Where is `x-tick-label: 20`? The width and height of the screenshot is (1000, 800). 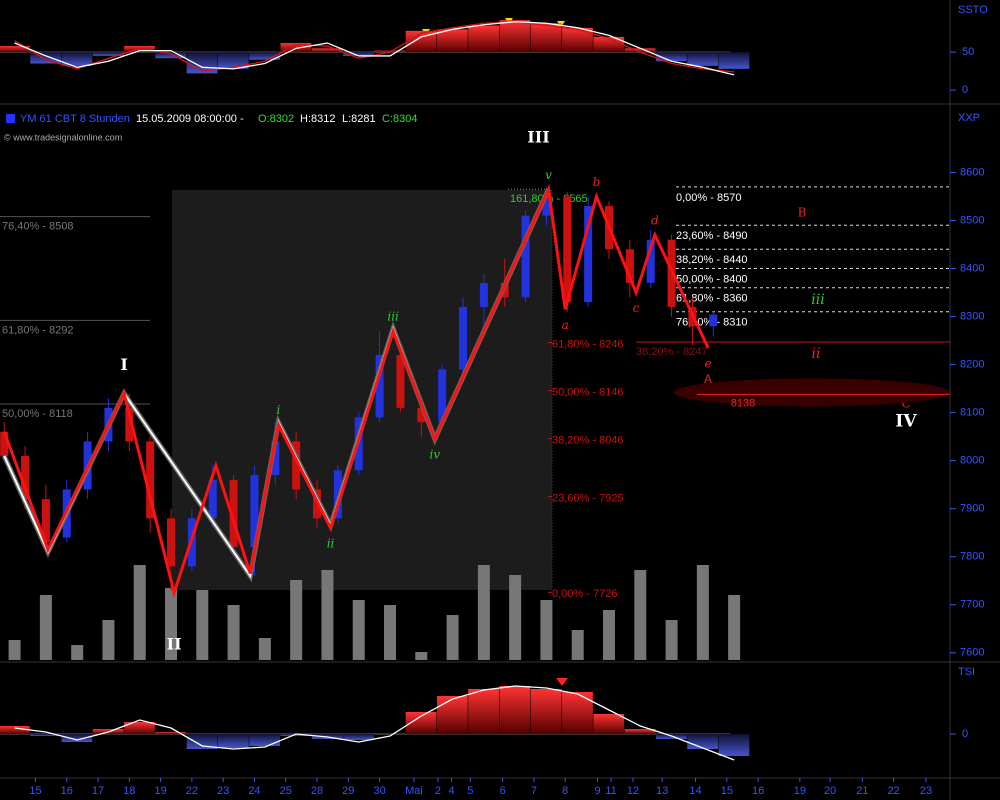 x-tick-label: 20 is located at coordinates (830, 791).